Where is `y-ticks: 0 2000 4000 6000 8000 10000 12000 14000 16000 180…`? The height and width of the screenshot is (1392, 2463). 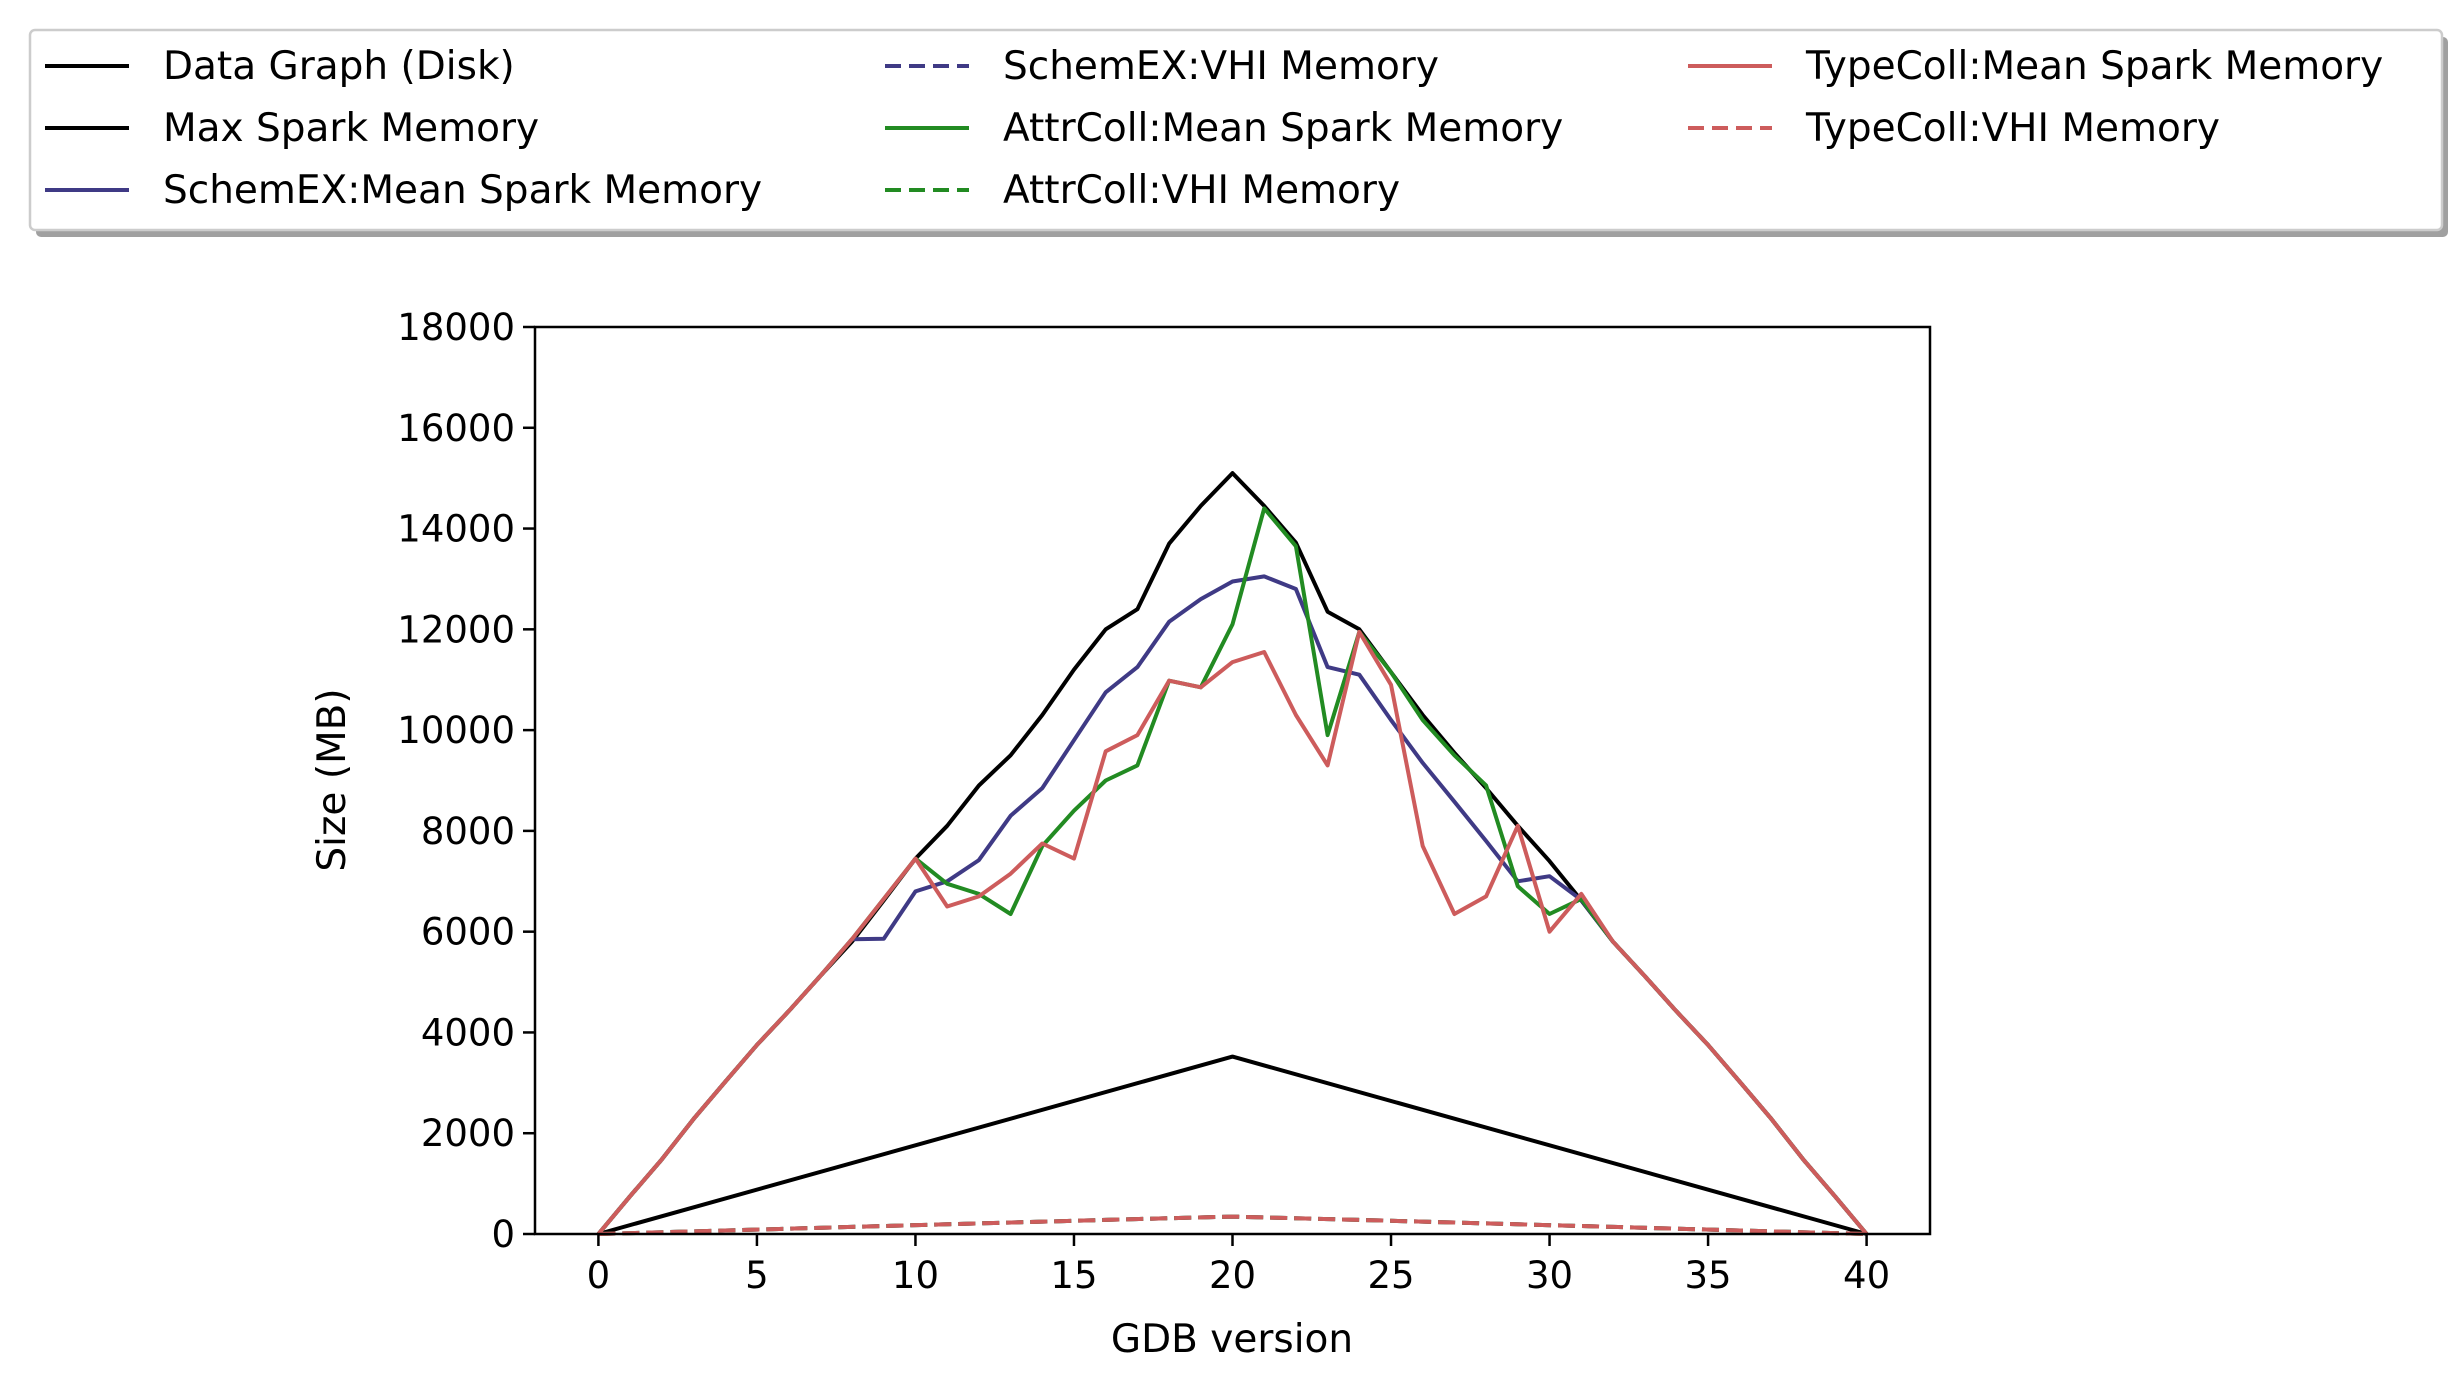
y-ticks: 0 2000 4000 6000 8000 10000 12000 14000 16000 180… is located at coordinates (466, 781).